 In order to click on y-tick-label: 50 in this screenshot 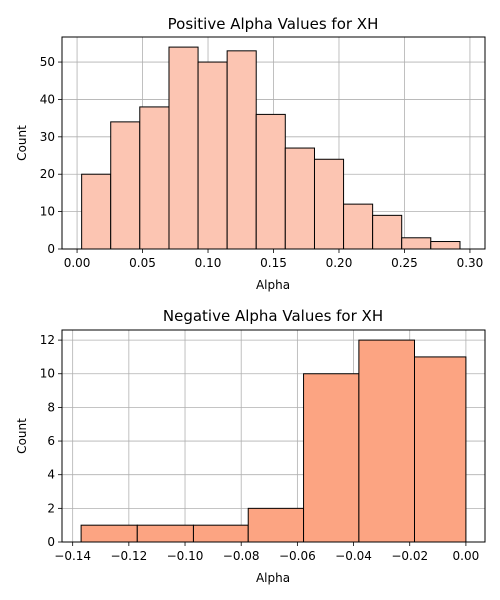, I will do `click(47, 62)`.